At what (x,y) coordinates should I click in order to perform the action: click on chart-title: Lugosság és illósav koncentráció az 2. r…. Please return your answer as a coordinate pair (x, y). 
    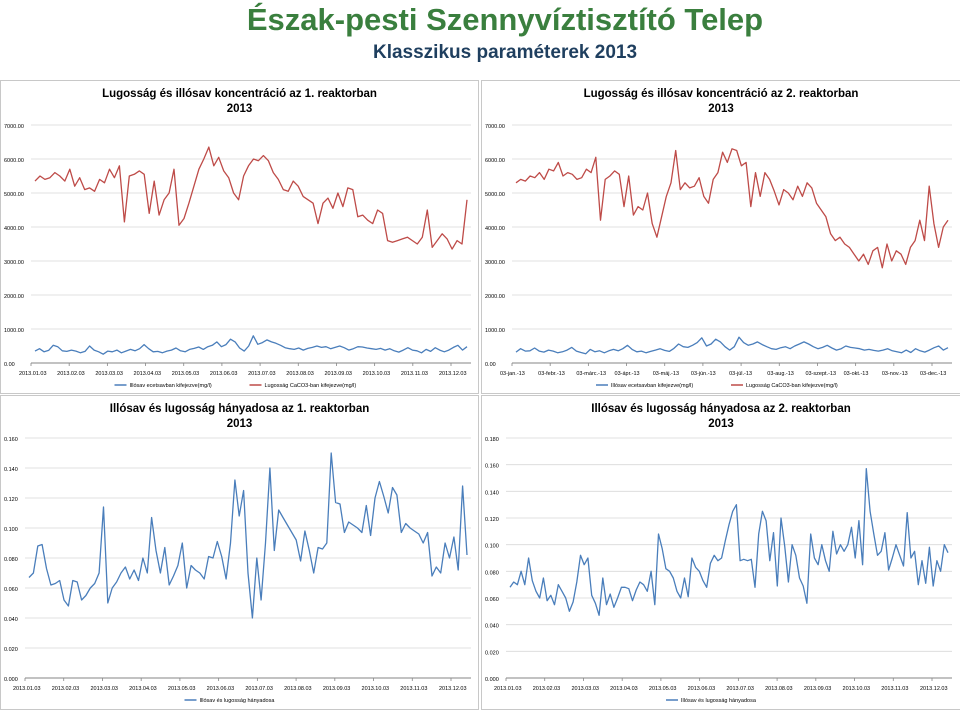
    Looking at the image, I should click on (721, 94).